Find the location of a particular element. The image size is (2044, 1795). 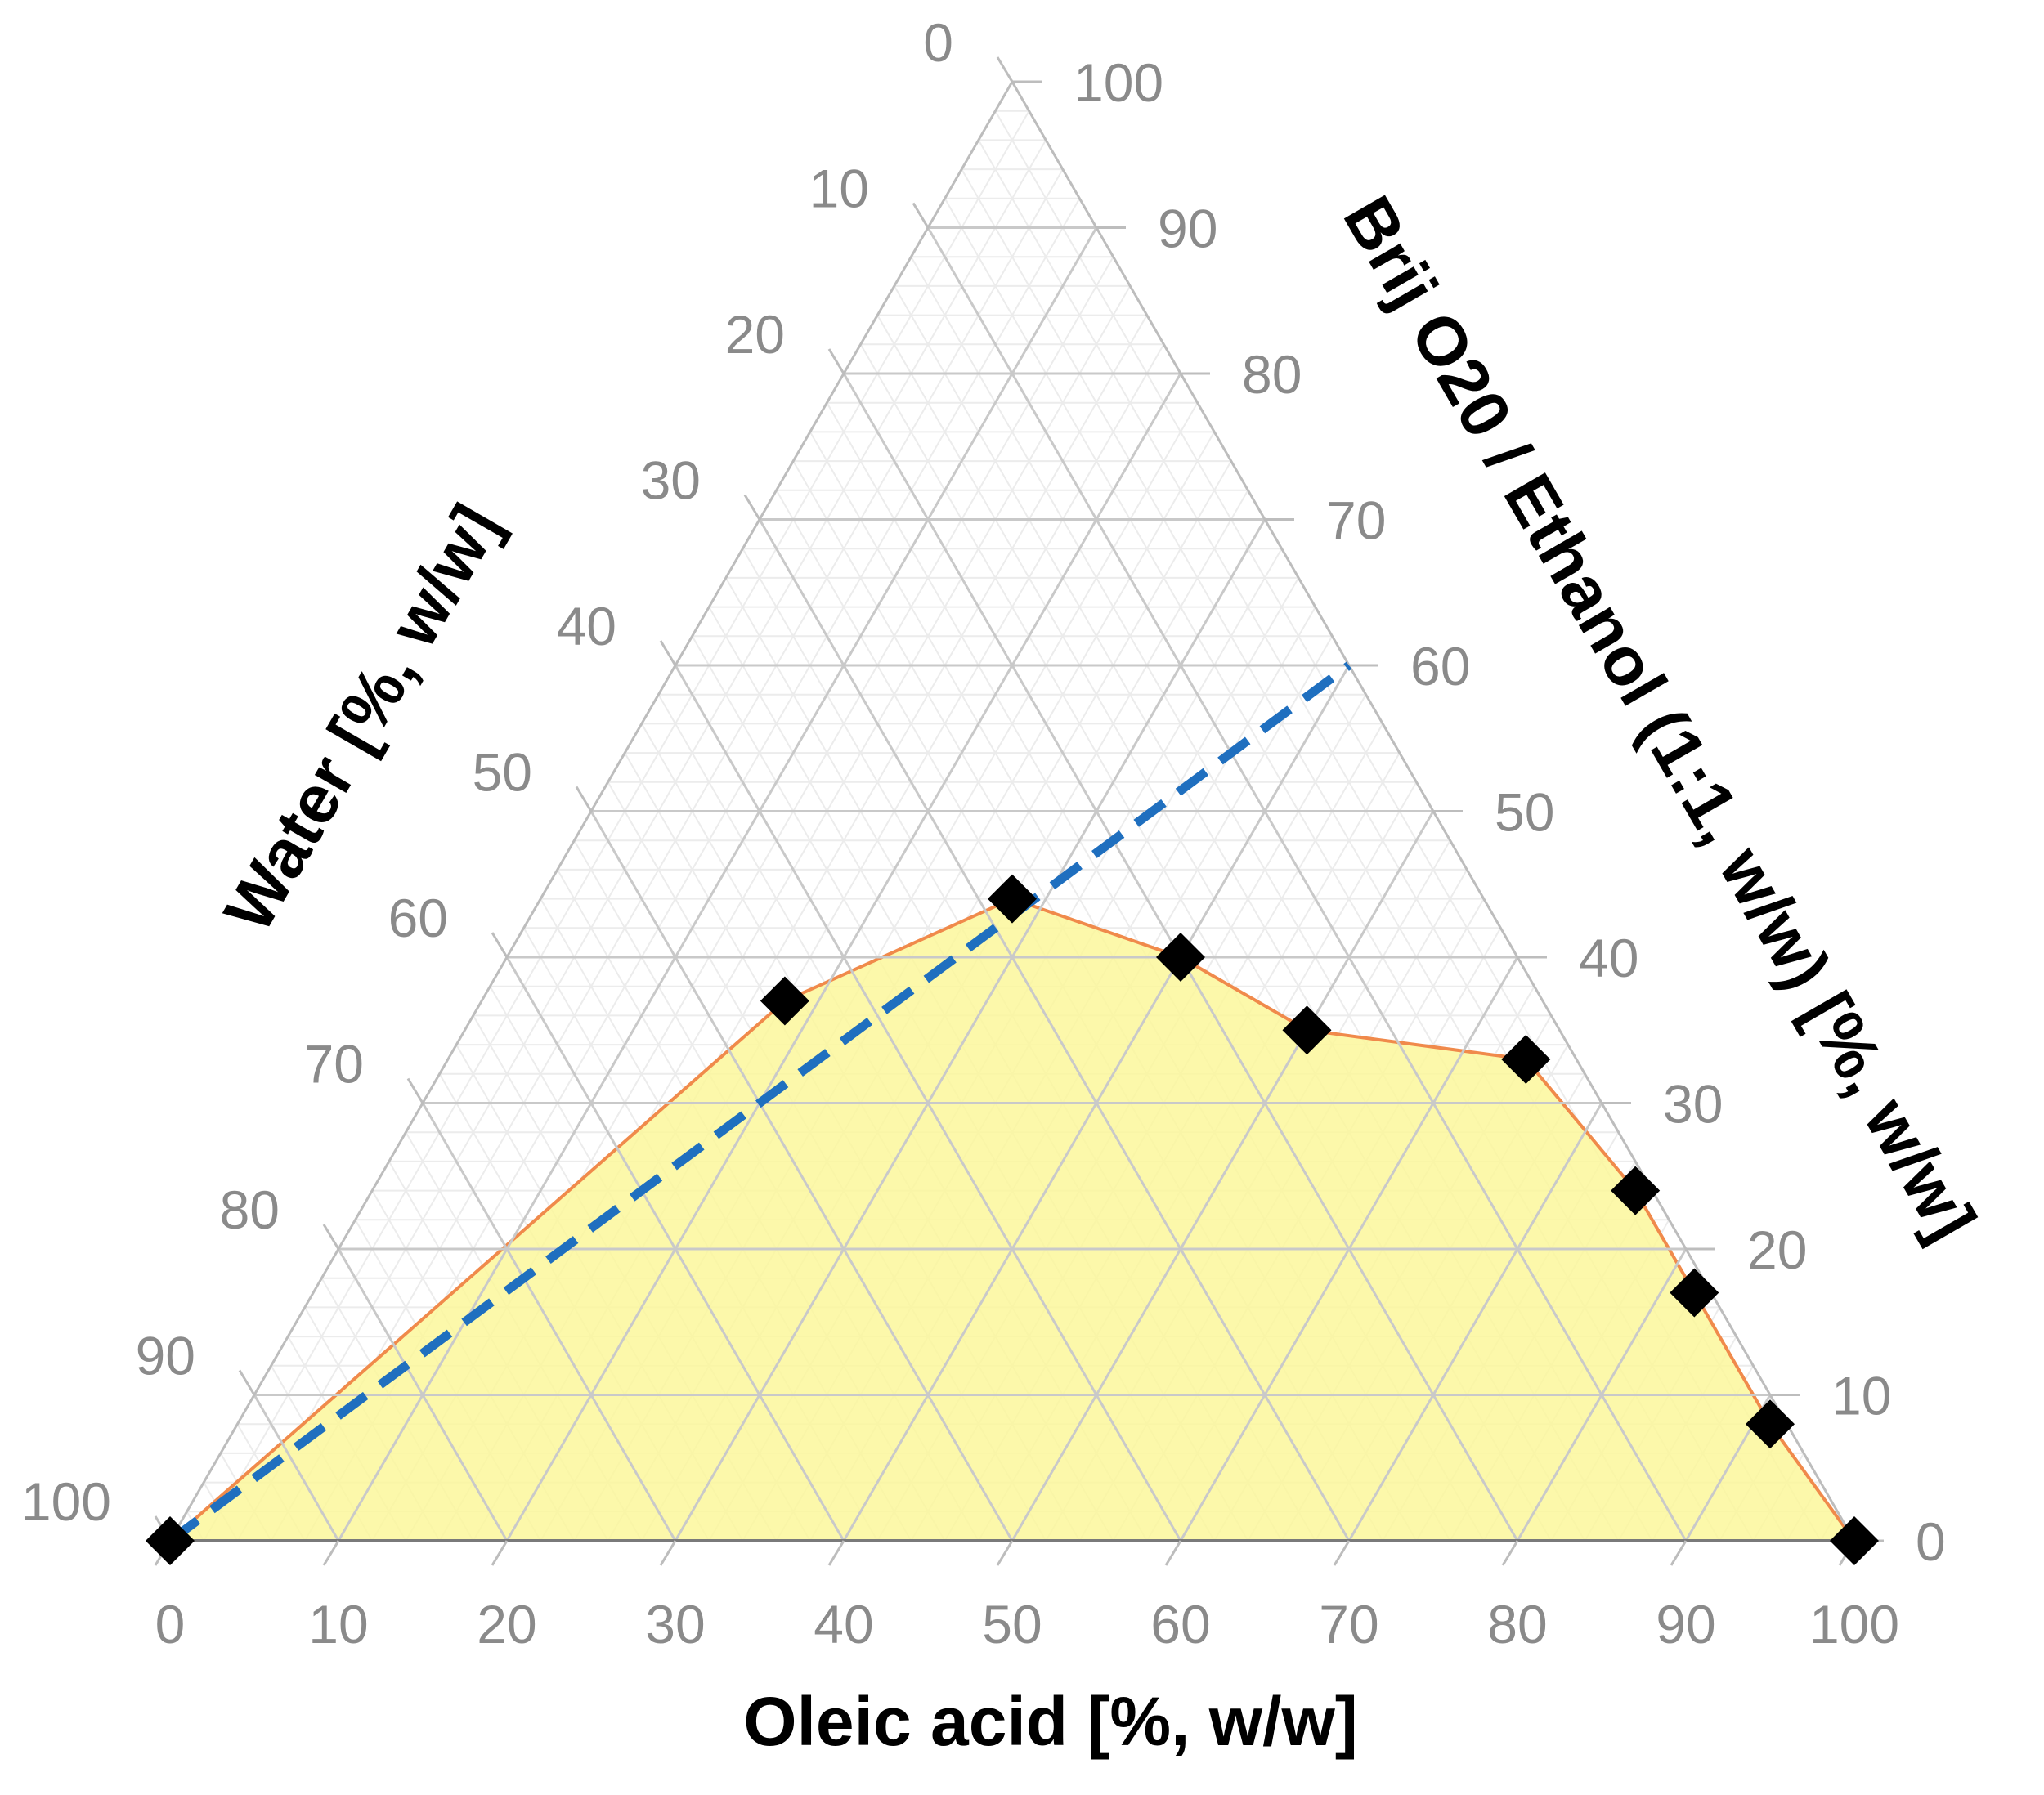

tick-label-water: 20 is located at coordinates (755, 335).